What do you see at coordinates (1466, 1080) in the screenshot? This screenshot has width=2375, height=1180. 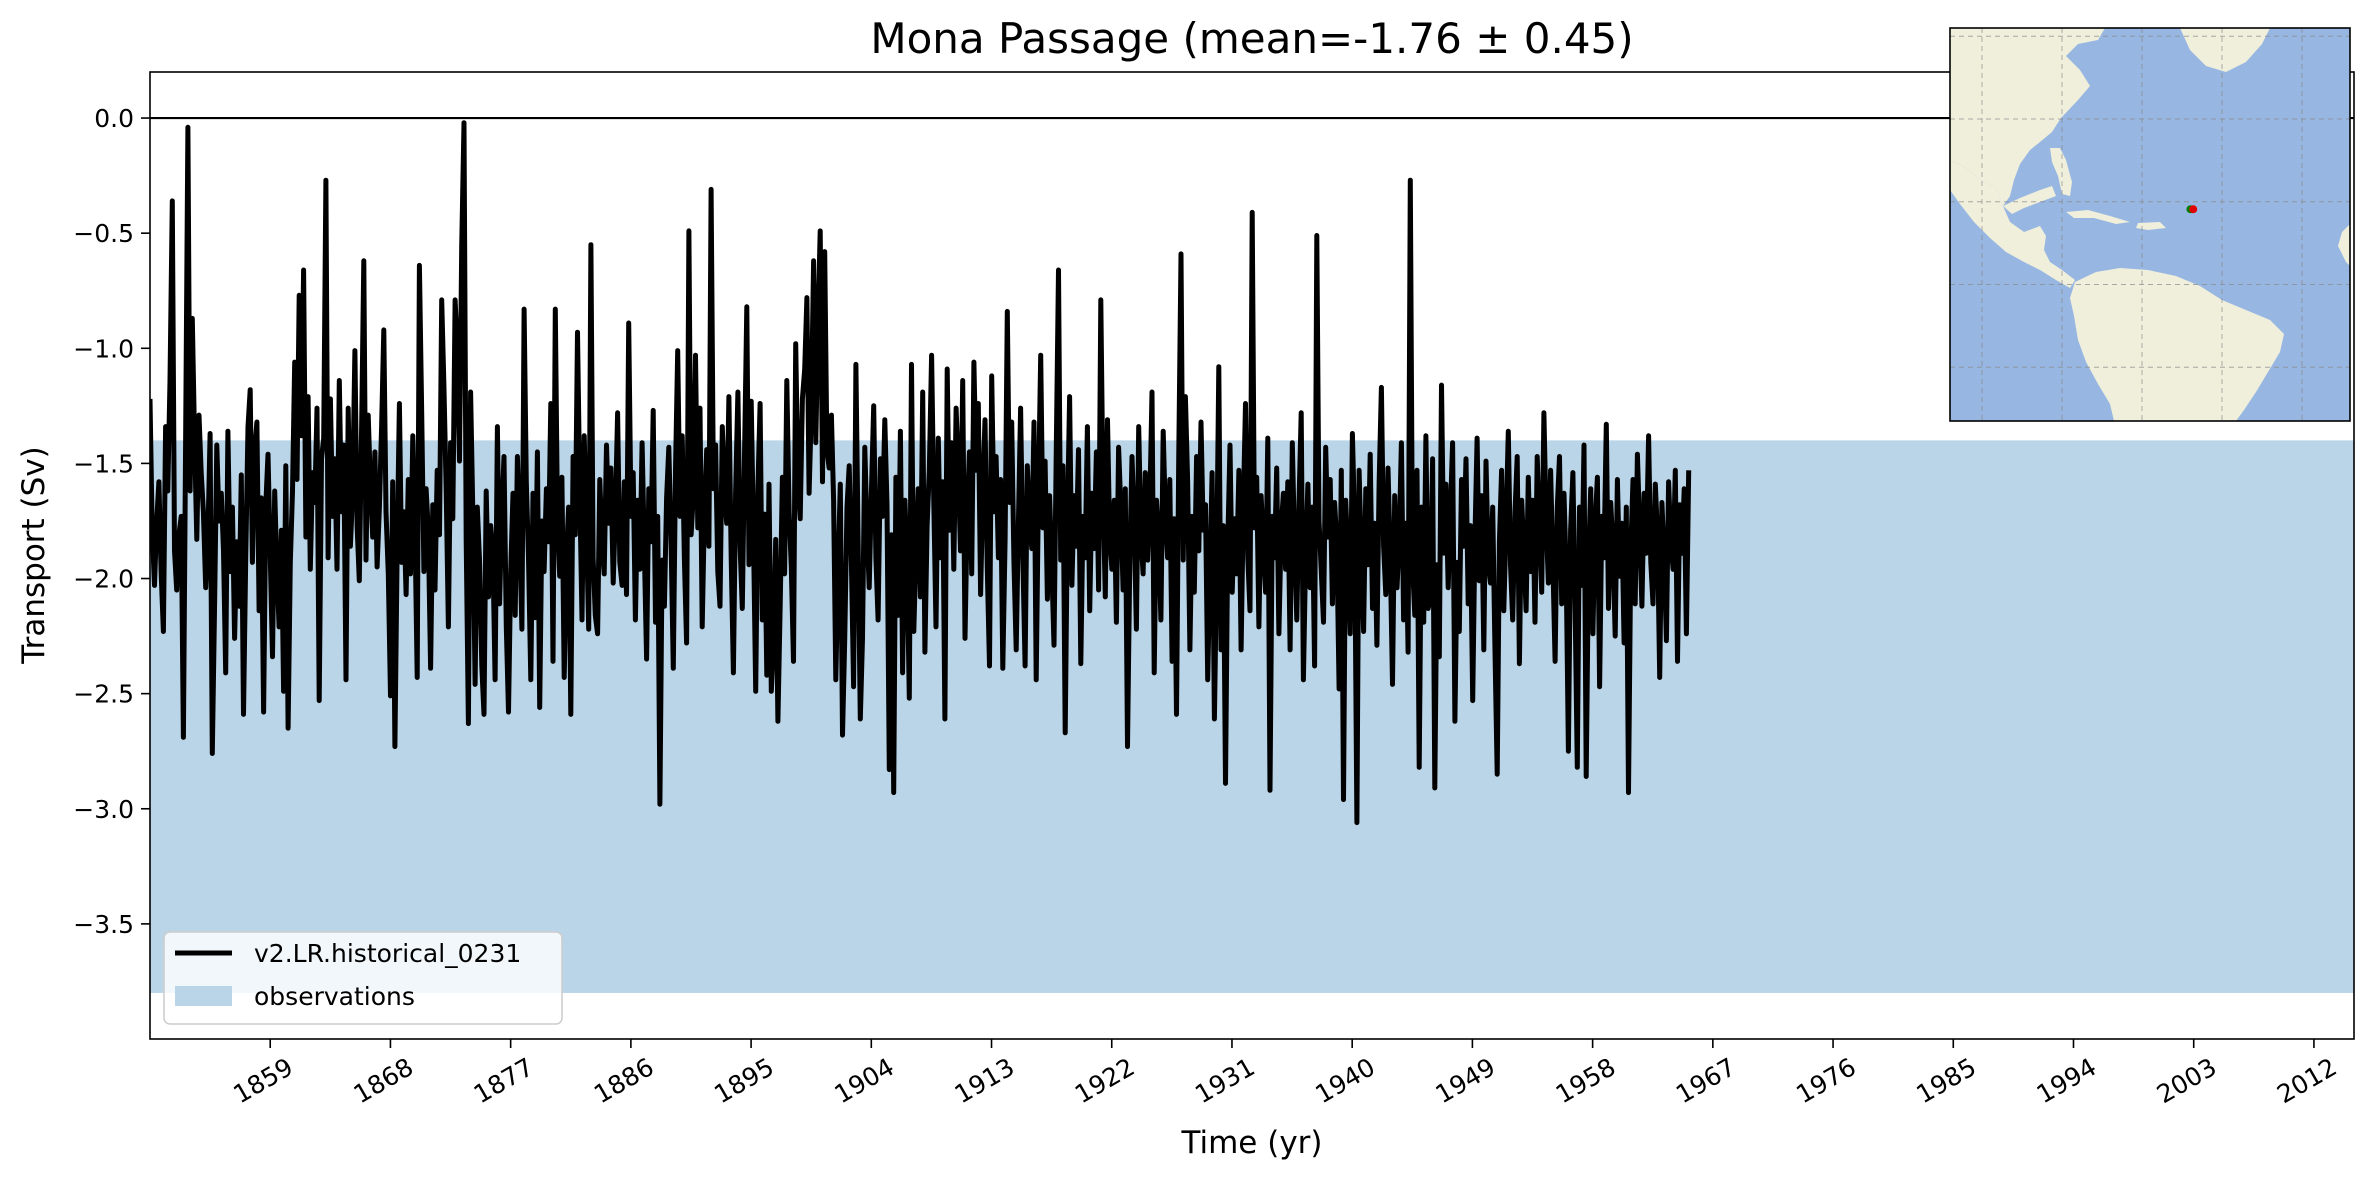 I see `x-tick-label: 1949` at bounding box center [1466, 1080].